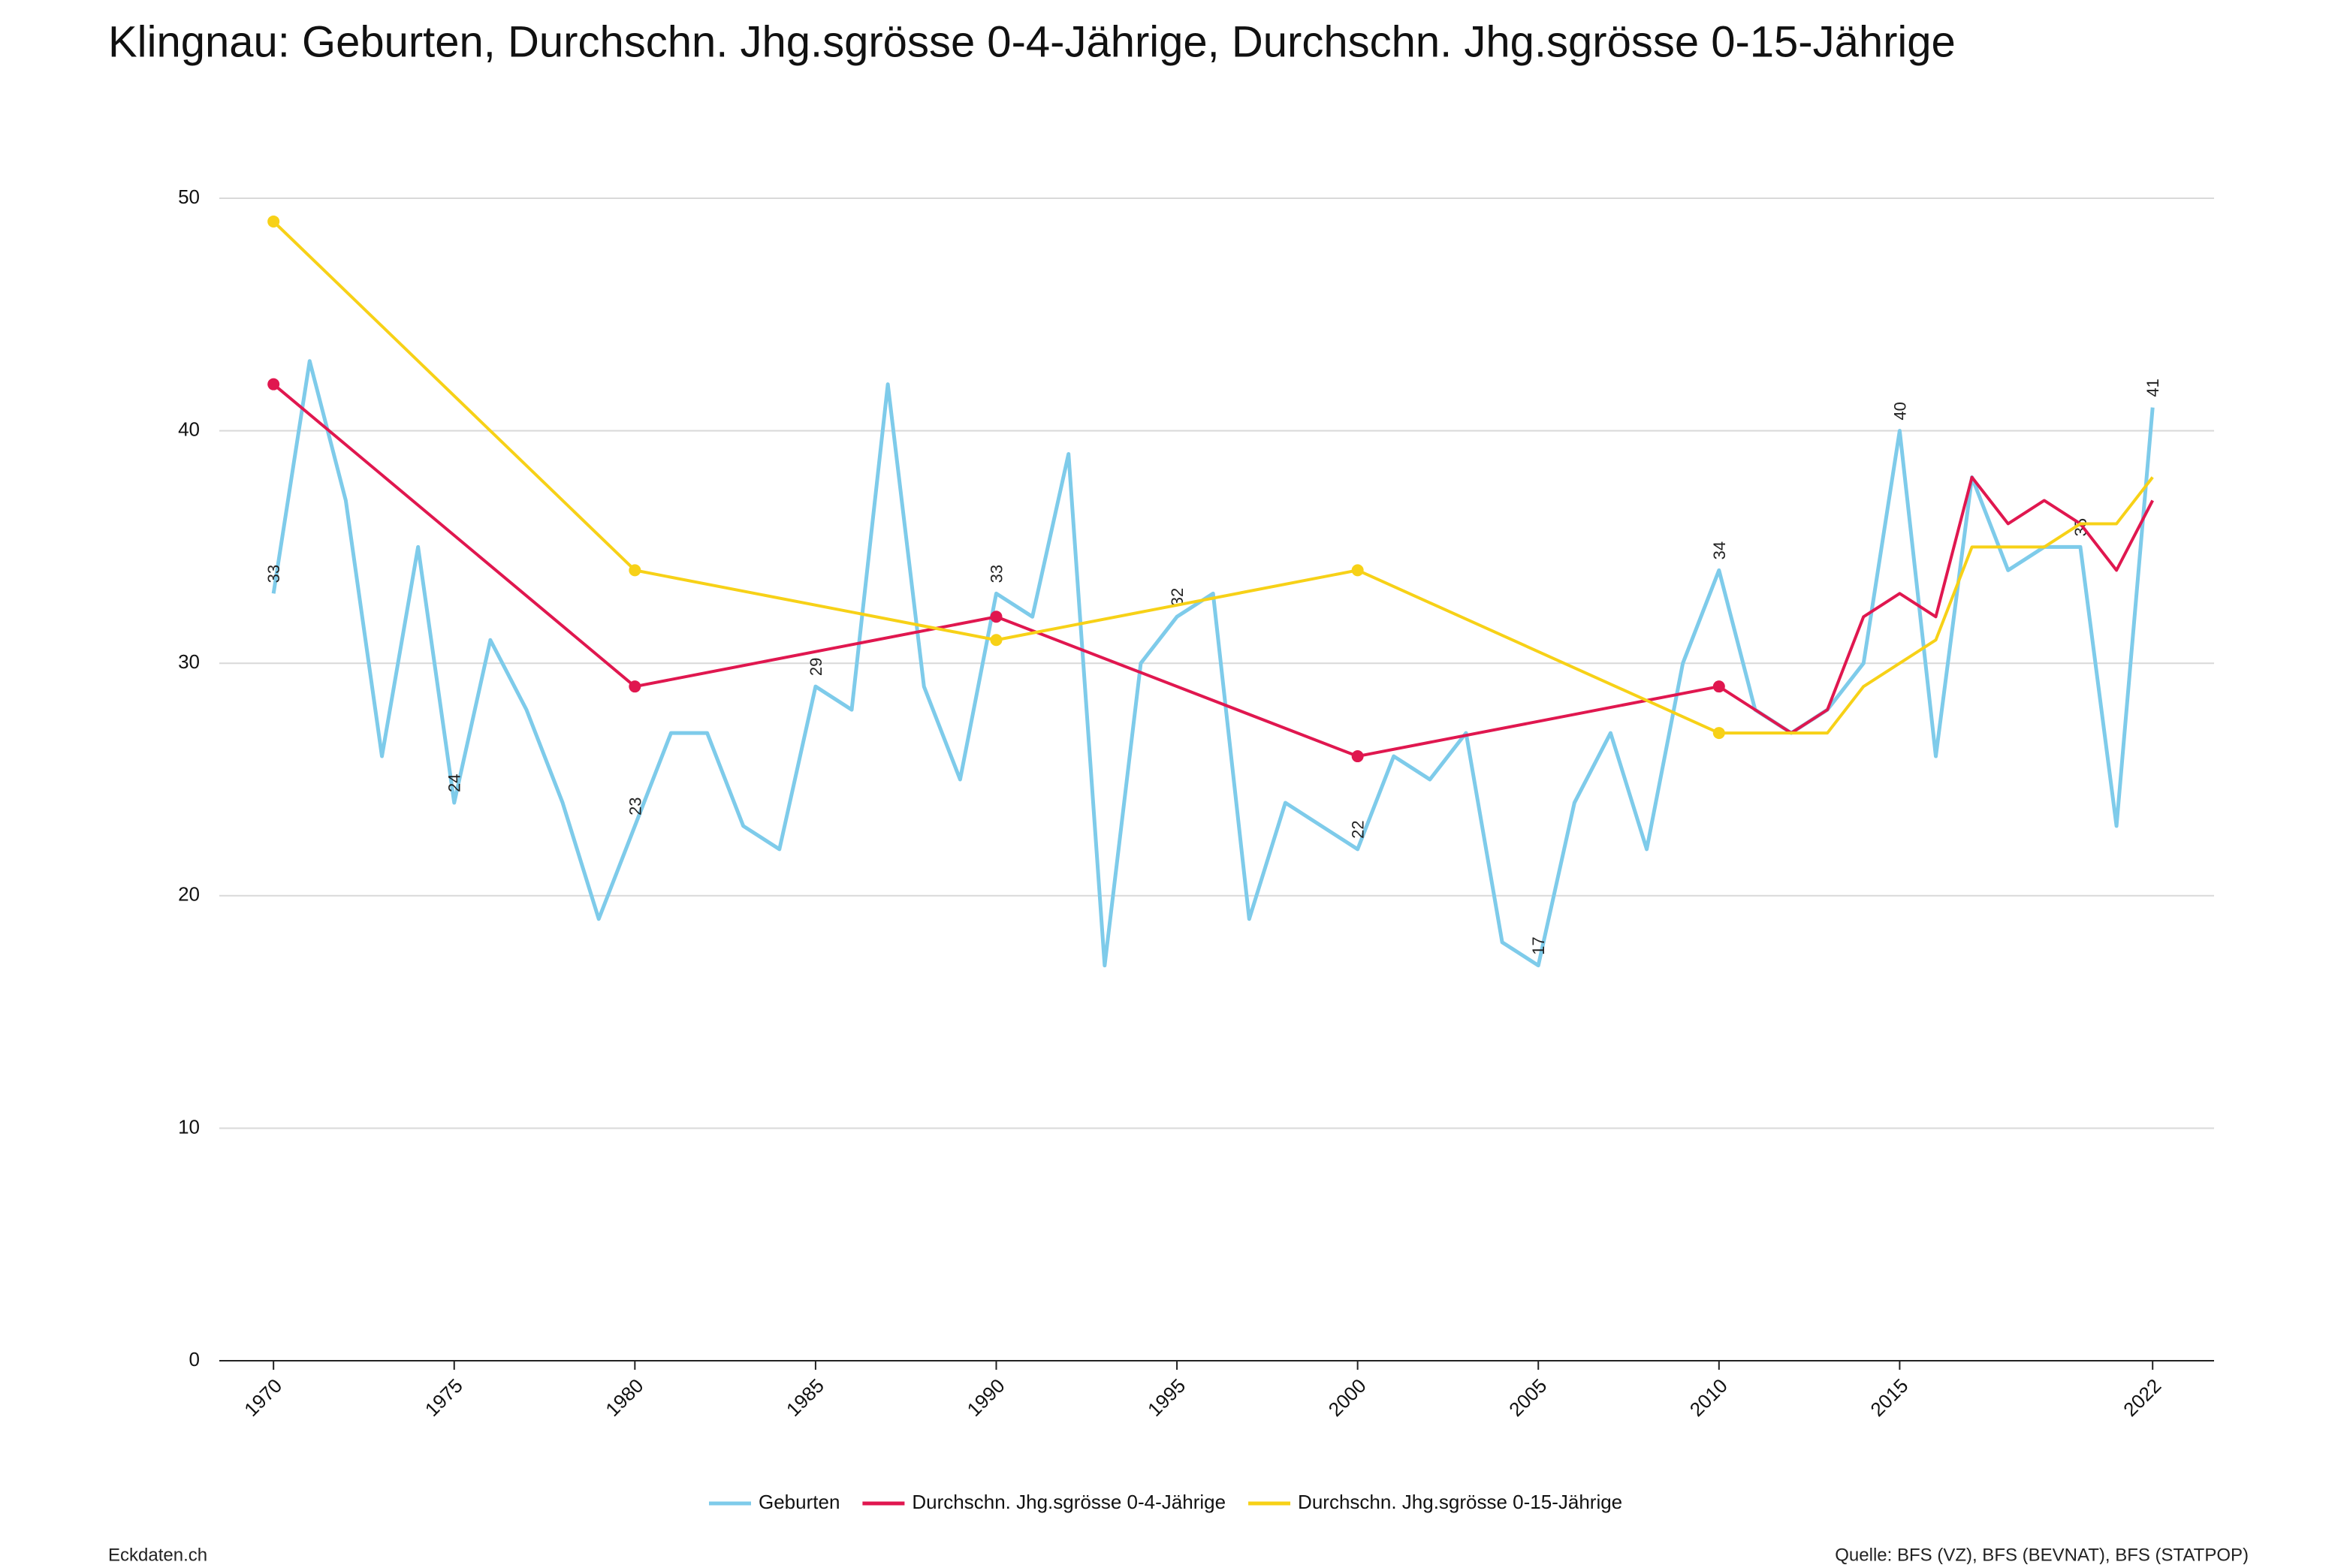  I want to click on x-tick-label: 2022, so click(2142, 1398).